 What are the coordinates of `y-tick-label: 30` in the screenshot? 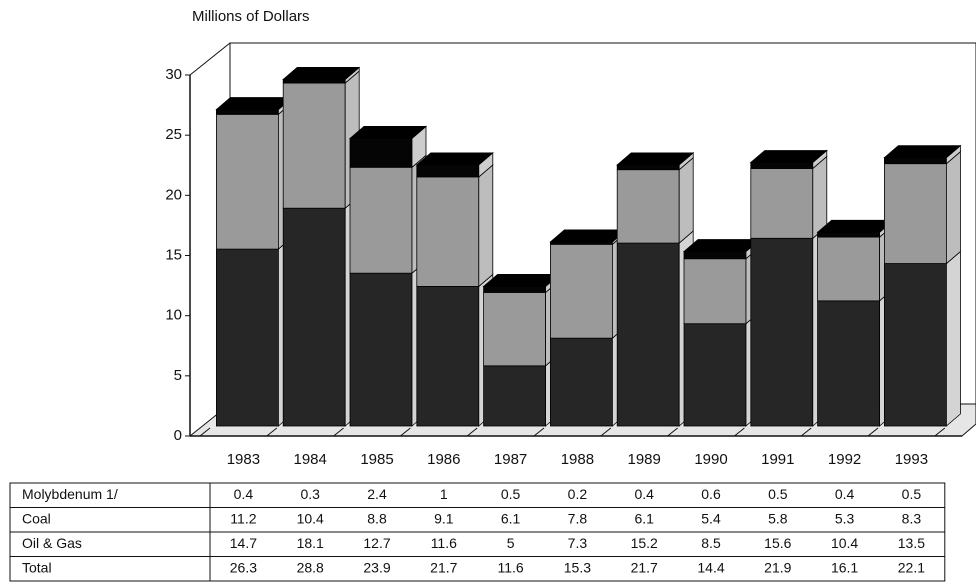 It's located at (173, 74).